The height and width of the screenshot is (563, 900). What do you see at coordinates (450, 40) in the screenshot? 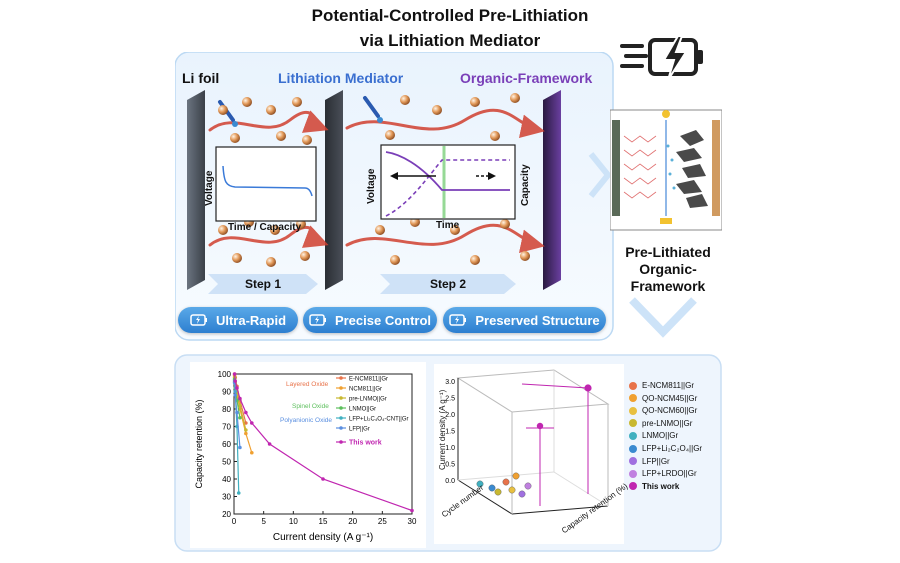
I see `diagram-title-line2: via Lithiation Mediator` at bounding box center [450, 40].